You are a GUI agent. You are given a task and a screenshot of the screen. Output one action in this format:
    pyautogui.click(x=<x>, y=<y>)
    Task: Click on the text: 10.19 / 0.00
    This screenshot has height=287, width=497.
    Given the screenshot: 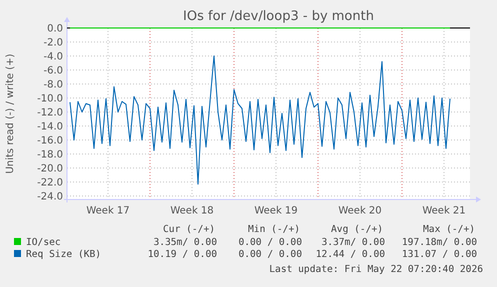 What is the action you would take?
    pyautogui.click(x=183, y=254)
    